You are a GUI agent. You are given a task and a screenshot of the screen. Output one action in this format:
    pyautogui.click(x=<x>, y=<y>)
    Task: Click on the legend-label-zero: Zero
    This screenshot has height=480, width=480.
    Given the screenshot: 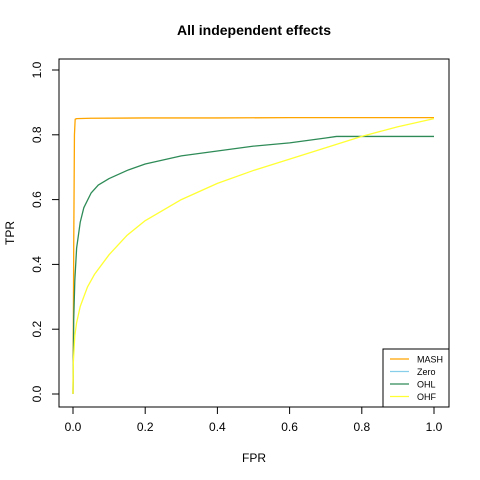 What is the action you would take?
    pyautogui.click(x=426, y=372)
    